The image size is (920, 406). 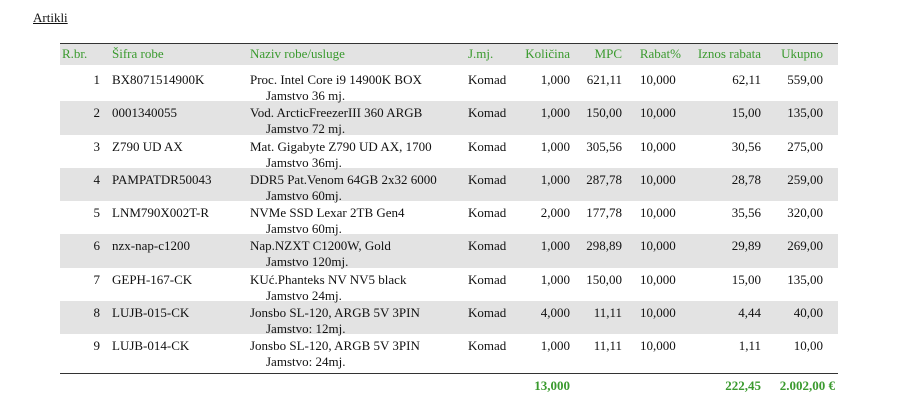 I want to click on row-cell: 40,00, so click(x=808, y=312).